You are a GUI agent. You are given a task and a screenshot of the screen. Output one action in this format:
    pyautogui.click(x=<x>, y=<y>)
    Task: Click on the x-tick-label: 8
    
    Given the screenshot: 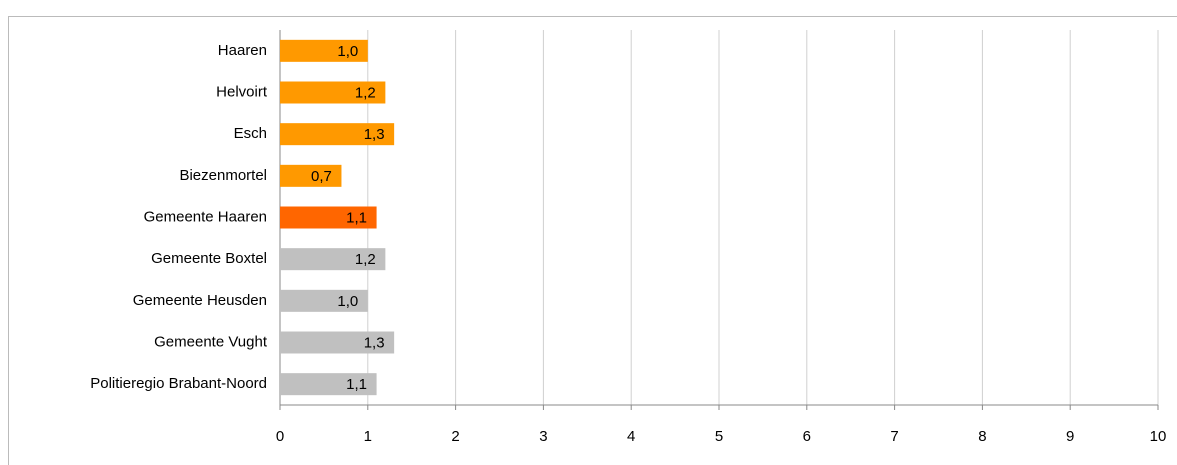 What is the action you would take?
    pyautogui.click(x=982, y=436)
    